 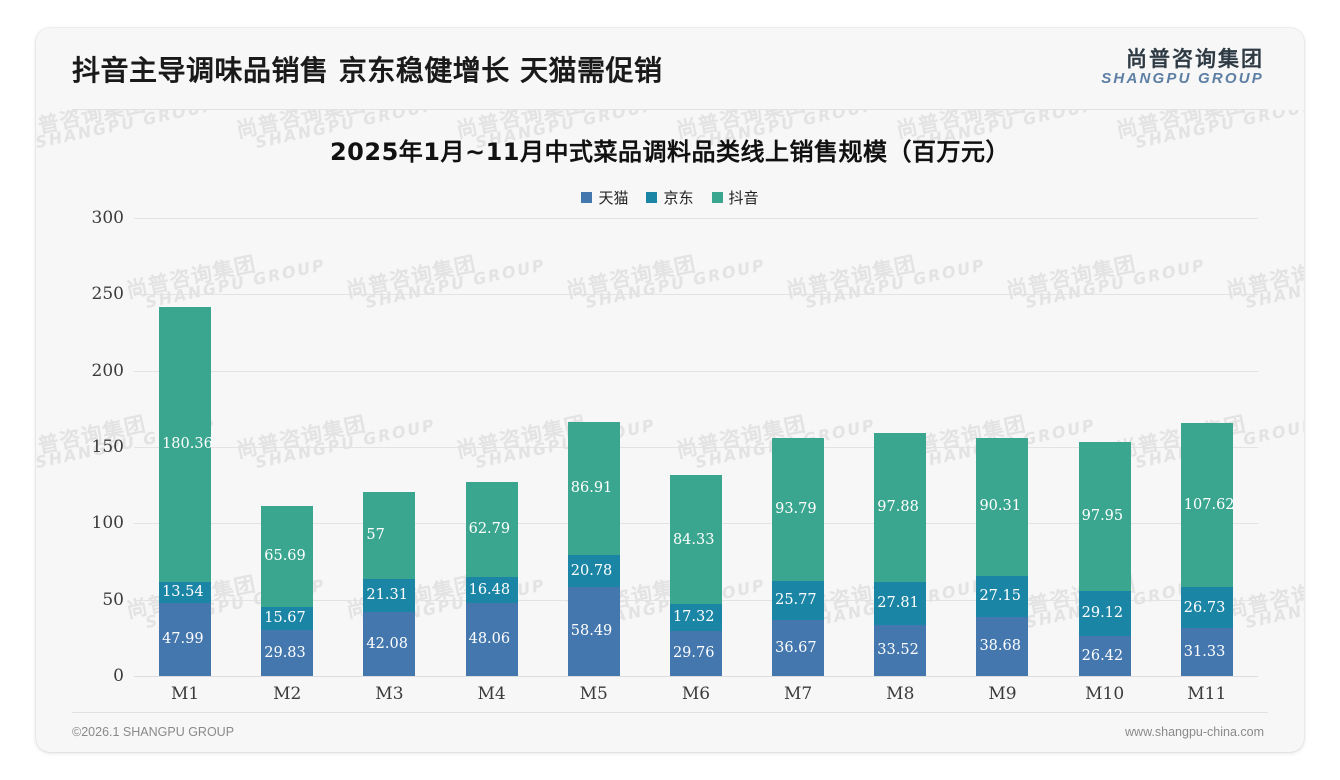 I want to click on bar-segment: 65.69, so click(x=287, y=556).